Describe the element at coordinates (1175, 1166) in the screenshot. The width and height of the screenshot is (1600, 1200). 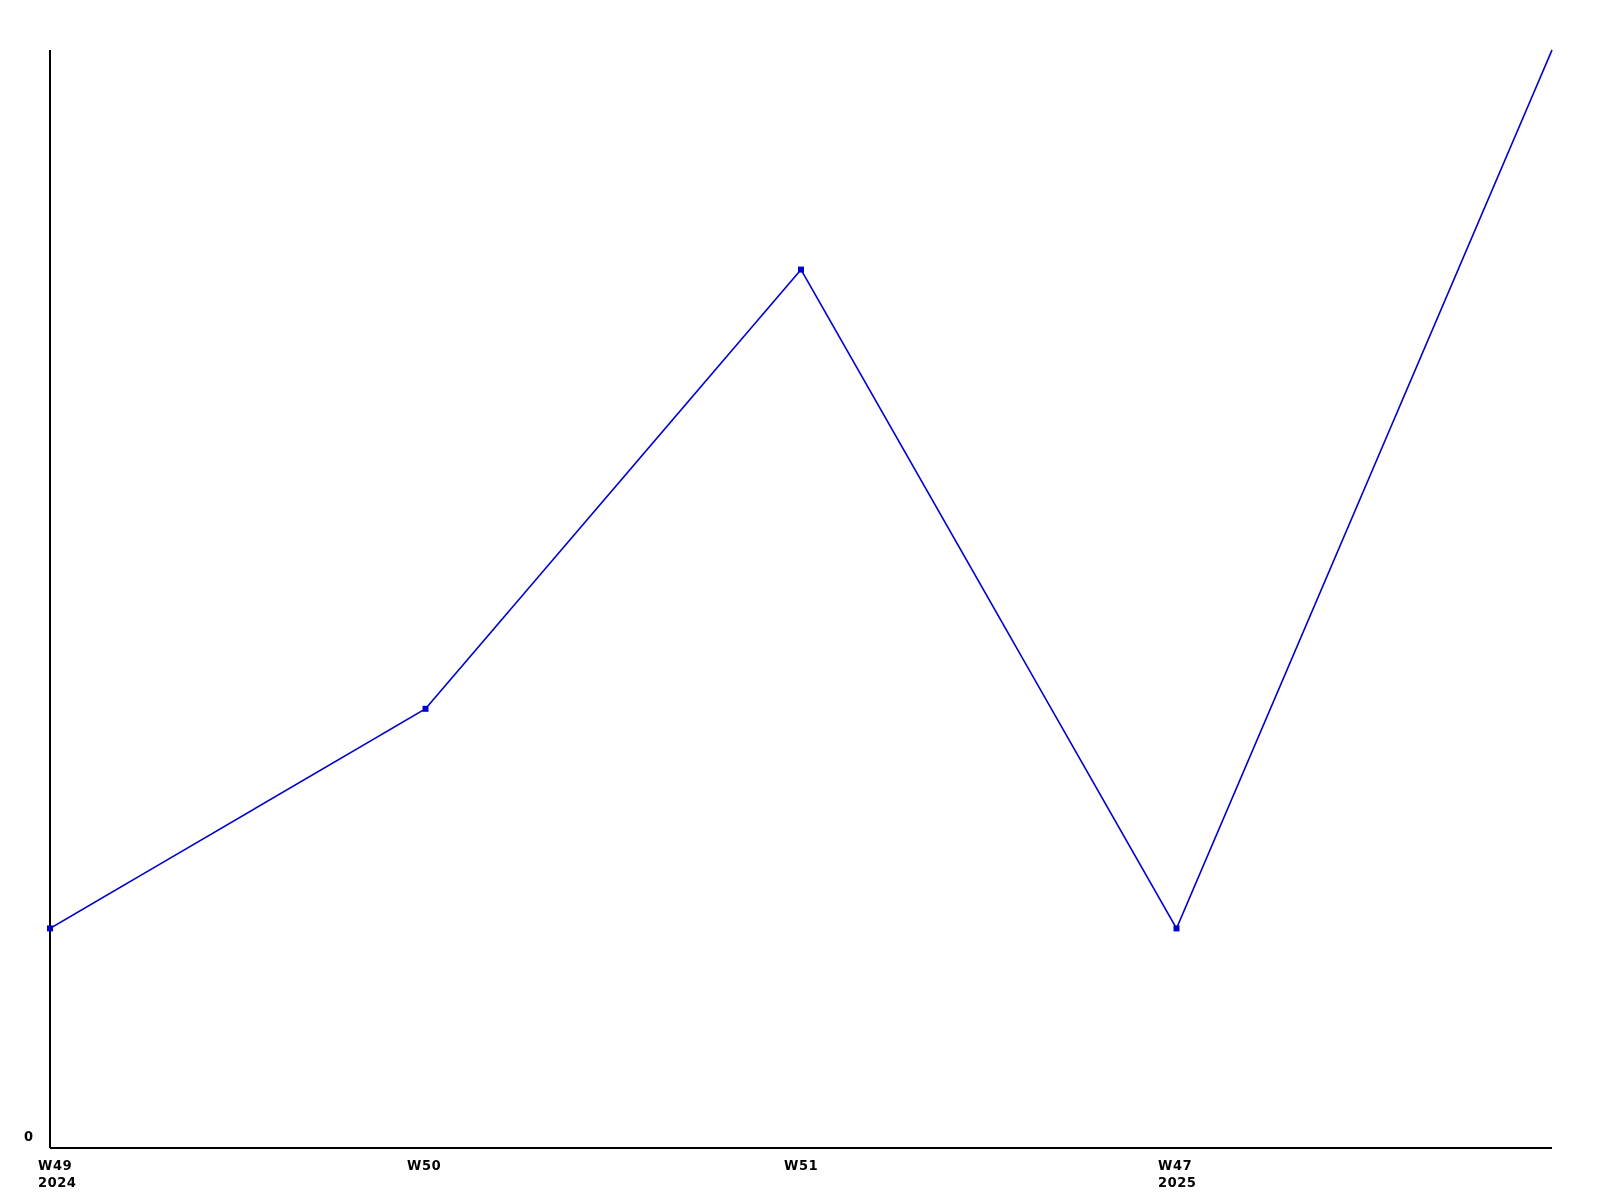
I see `x-tick-label-w47-week: W47` at that location.